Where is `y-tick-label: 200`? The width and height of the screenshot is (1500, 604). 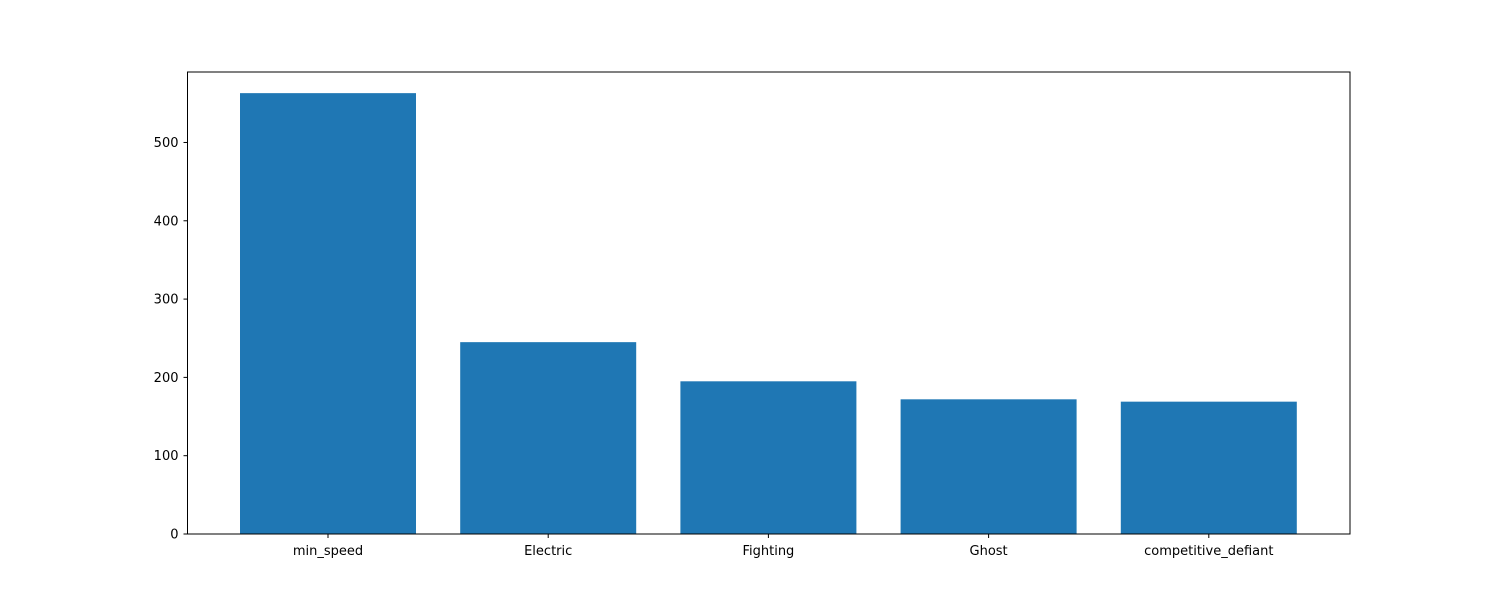 y-tick-label: 200 is located at coordinates (166, 378).